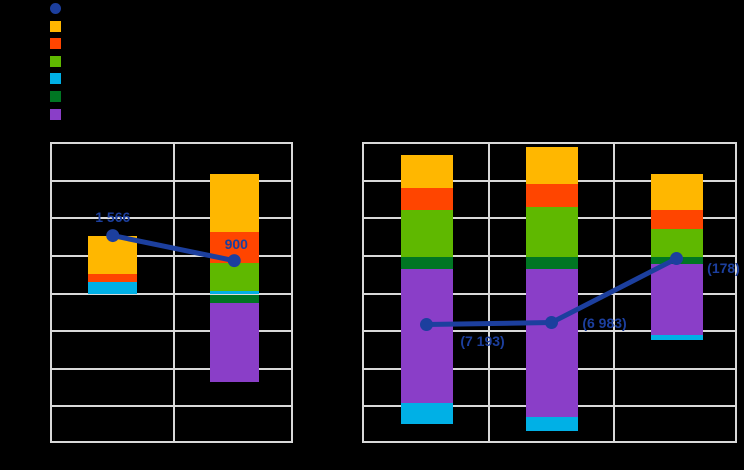  Describe the element at coordinates (723, 267) in the screenshot. I see `data-label: (178)` at that location.